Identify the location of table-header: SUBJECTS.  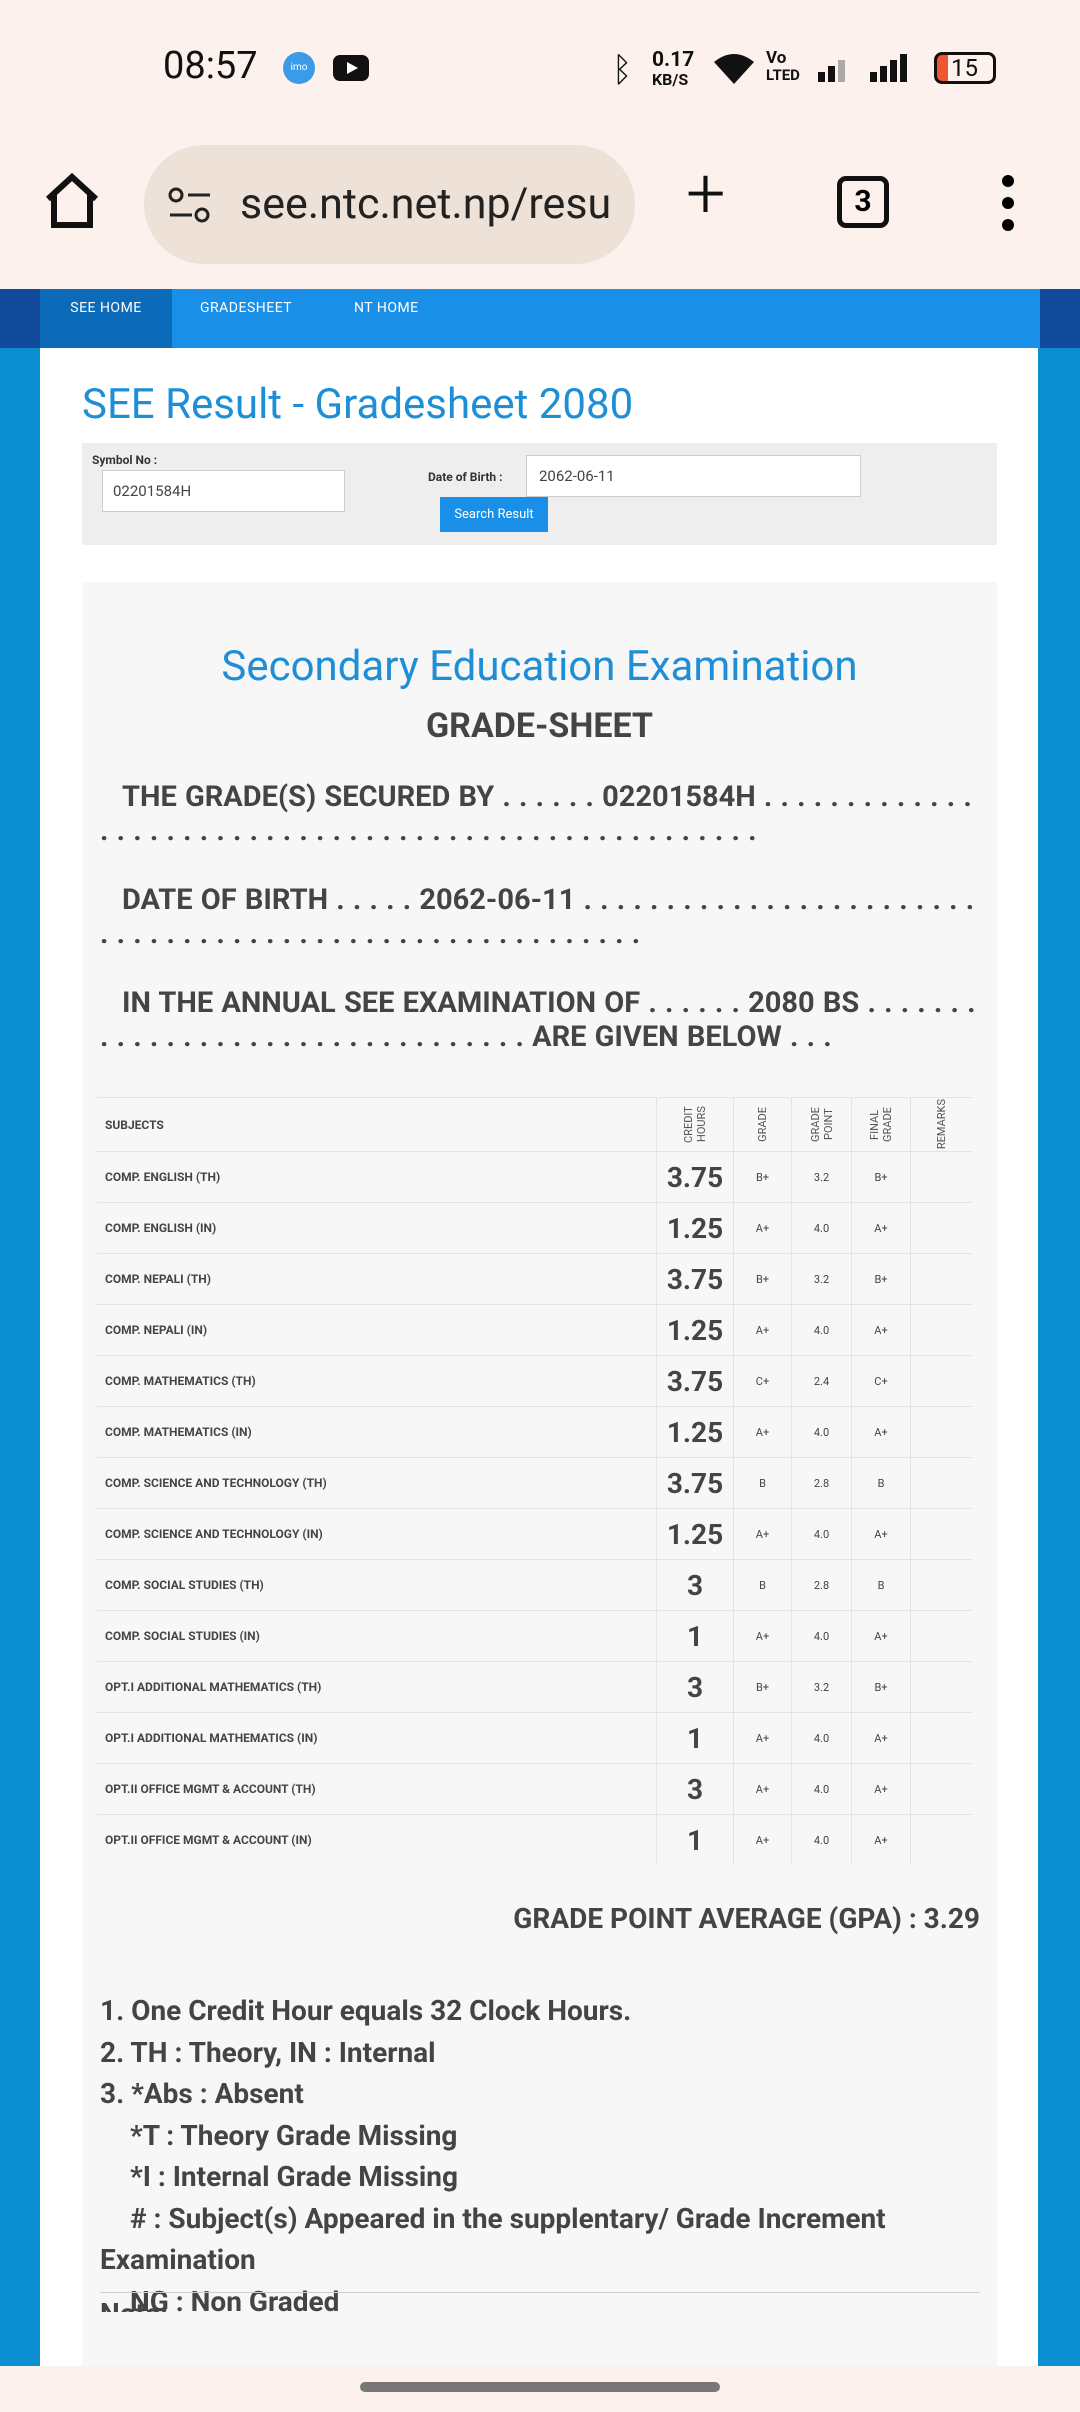
(376, 1124).